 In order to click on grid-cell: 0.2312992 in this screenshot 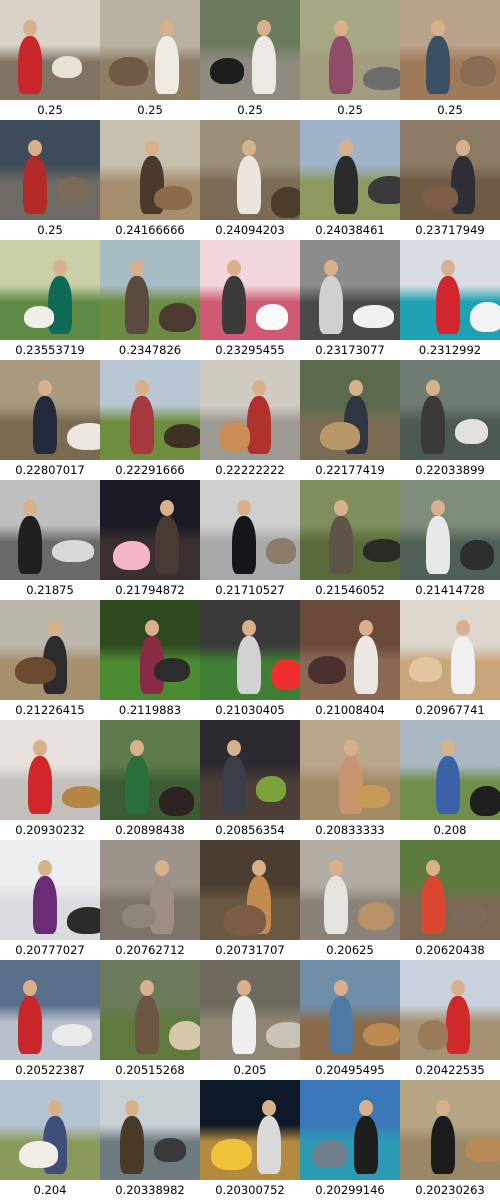, I will do `click(450, 300)`.